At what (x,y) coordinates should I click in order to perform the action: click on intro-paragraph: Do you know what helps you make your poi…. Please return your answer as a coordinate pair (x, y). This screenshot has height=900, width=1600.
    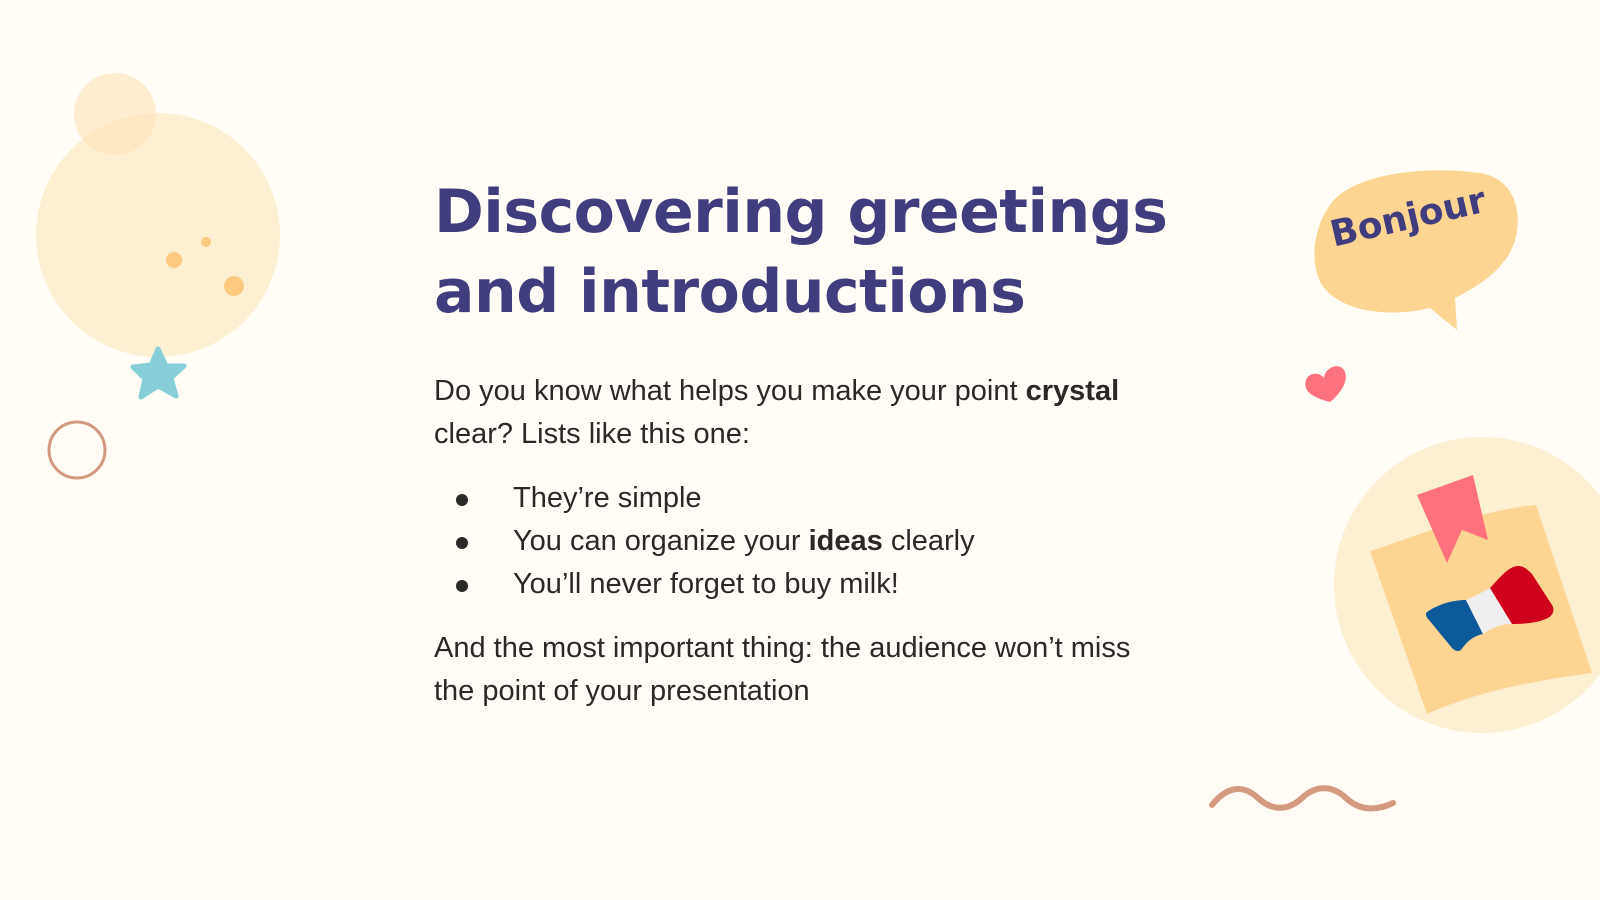
    Looking at the image, I should click on (814, 413).